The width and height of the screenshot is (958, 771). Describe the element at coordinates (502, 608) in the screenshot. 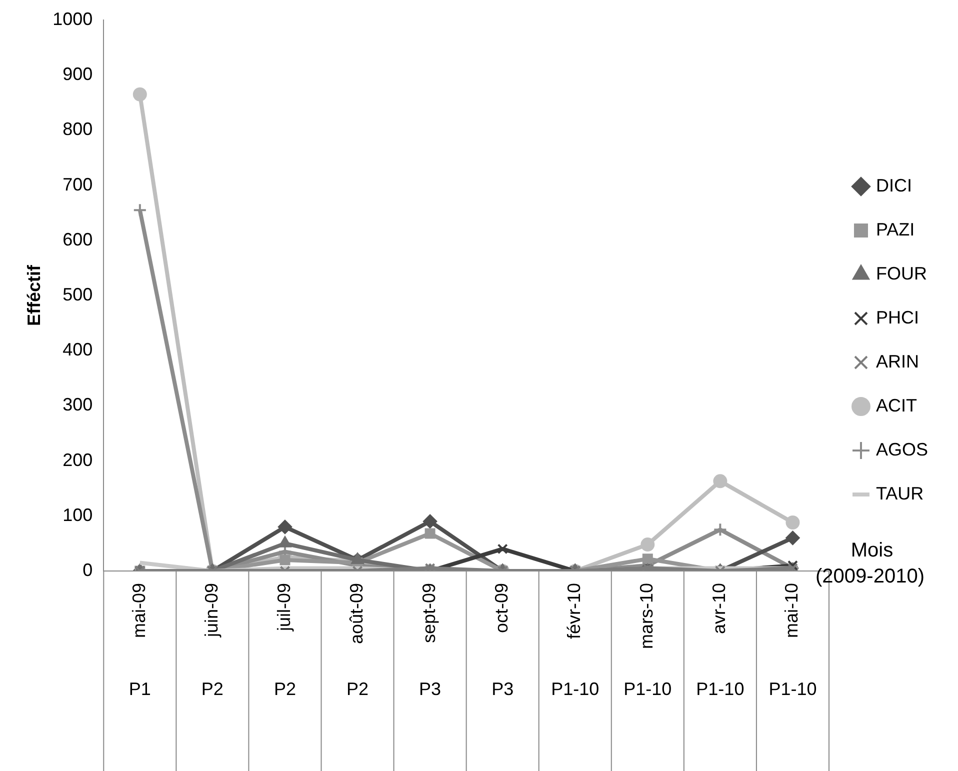

I see `x-tick-label: oct-09` at that location.